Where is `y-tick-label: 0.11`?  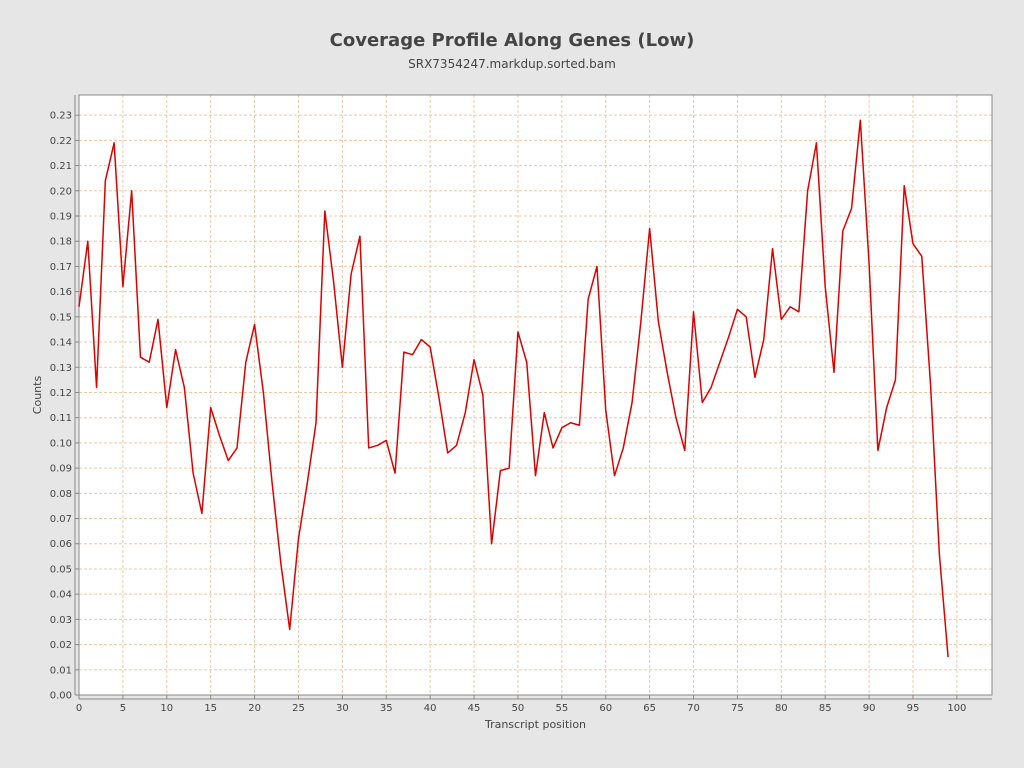 y-tick-label: 0.11 is located at coordinates (61, 418).